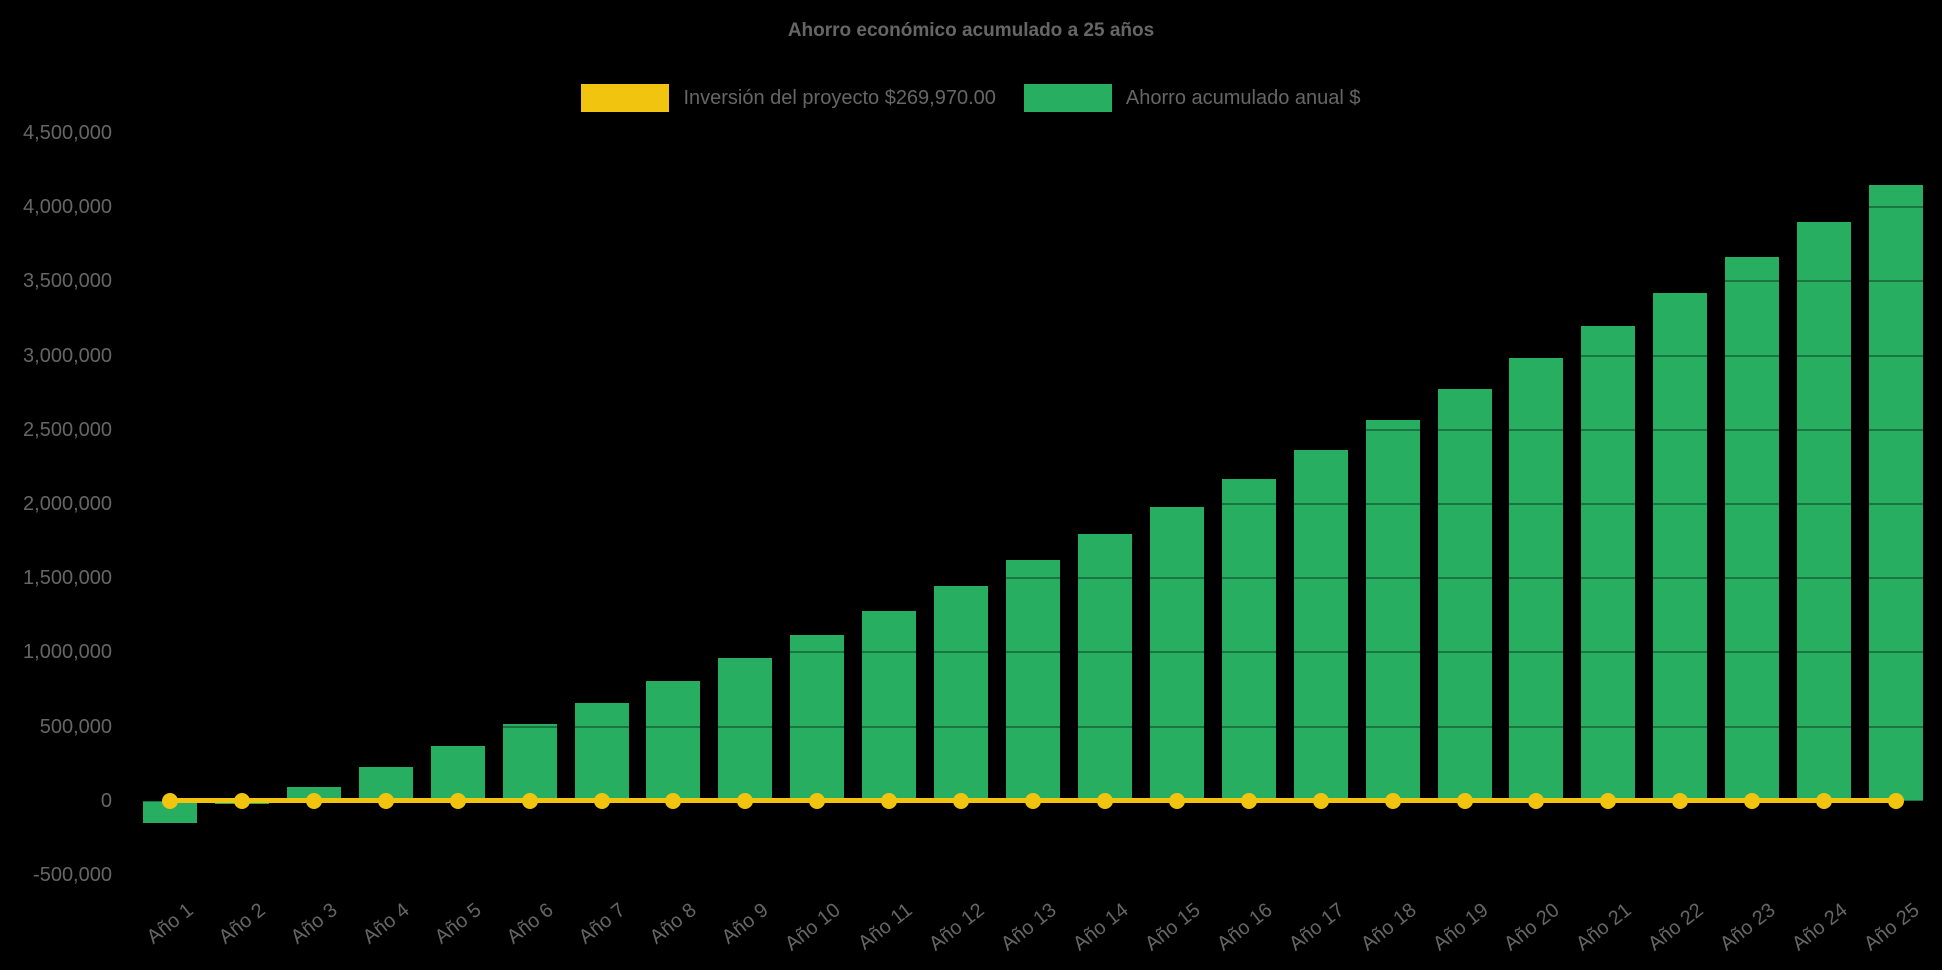 The height and width of the screenshot is (970, 1942). I want to click on y-tick-label: 500,000, so click(75, 726).